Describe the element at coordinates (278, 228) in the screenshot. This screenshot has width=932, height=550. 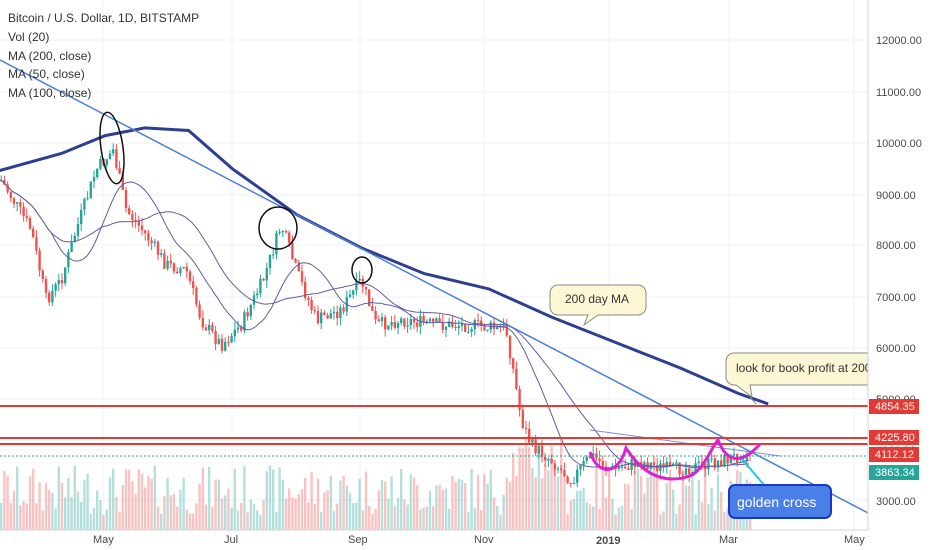
I see `drawing-circle-jul` at that location.